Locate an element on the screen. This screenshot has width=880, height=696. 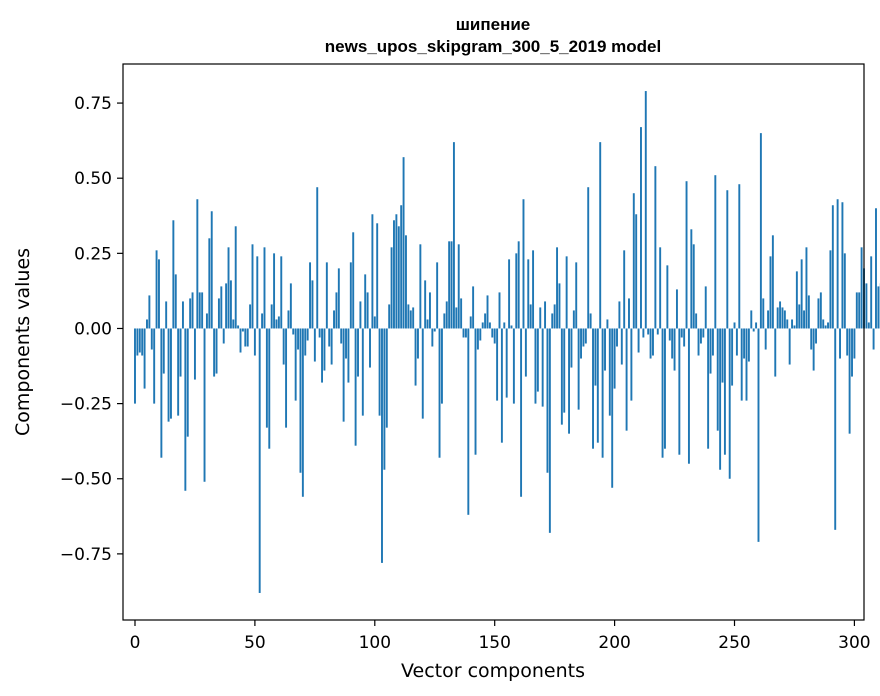
y-axis-ticks: −0.75 −0.50 −0.25 0.00 0.25 0.50 0.75 is located at coordinates (91, 329).